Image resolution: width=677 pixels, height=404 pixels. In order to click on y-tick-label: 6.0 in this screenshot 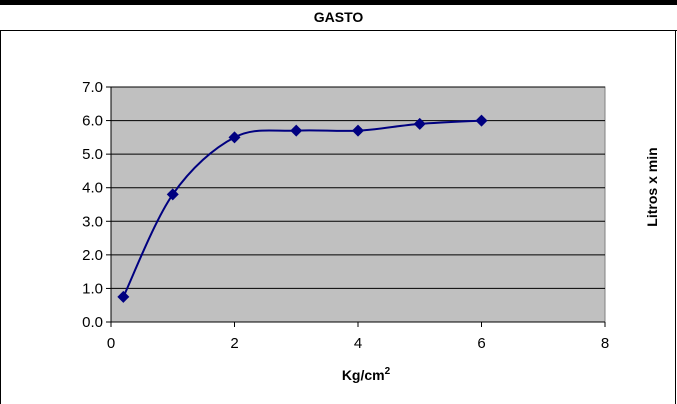, I will do `click(92, 121)`.